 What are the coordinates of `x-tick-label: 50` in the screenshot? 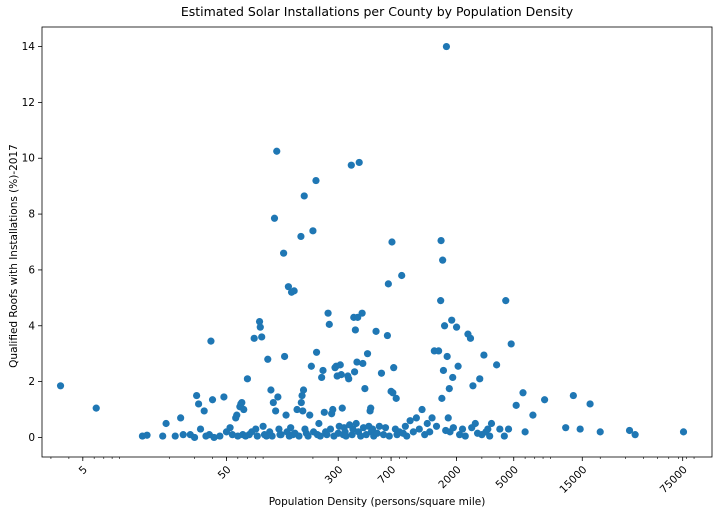 It's located at (225, 473).